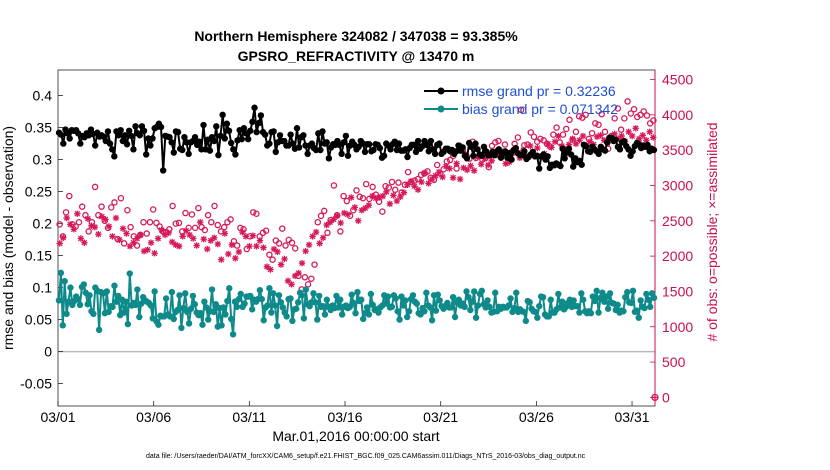 Image resolution: width=830 pixels, height=470 pixels. Describe the element at coordinates (677, 327) in the screenshot. I see `right-tick-label: 1000` at that location.